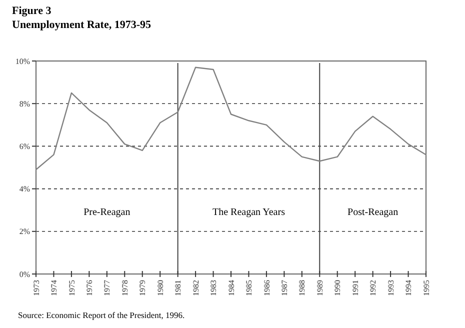  I want to click on x-tick-label: 1991, so click(355, 288).